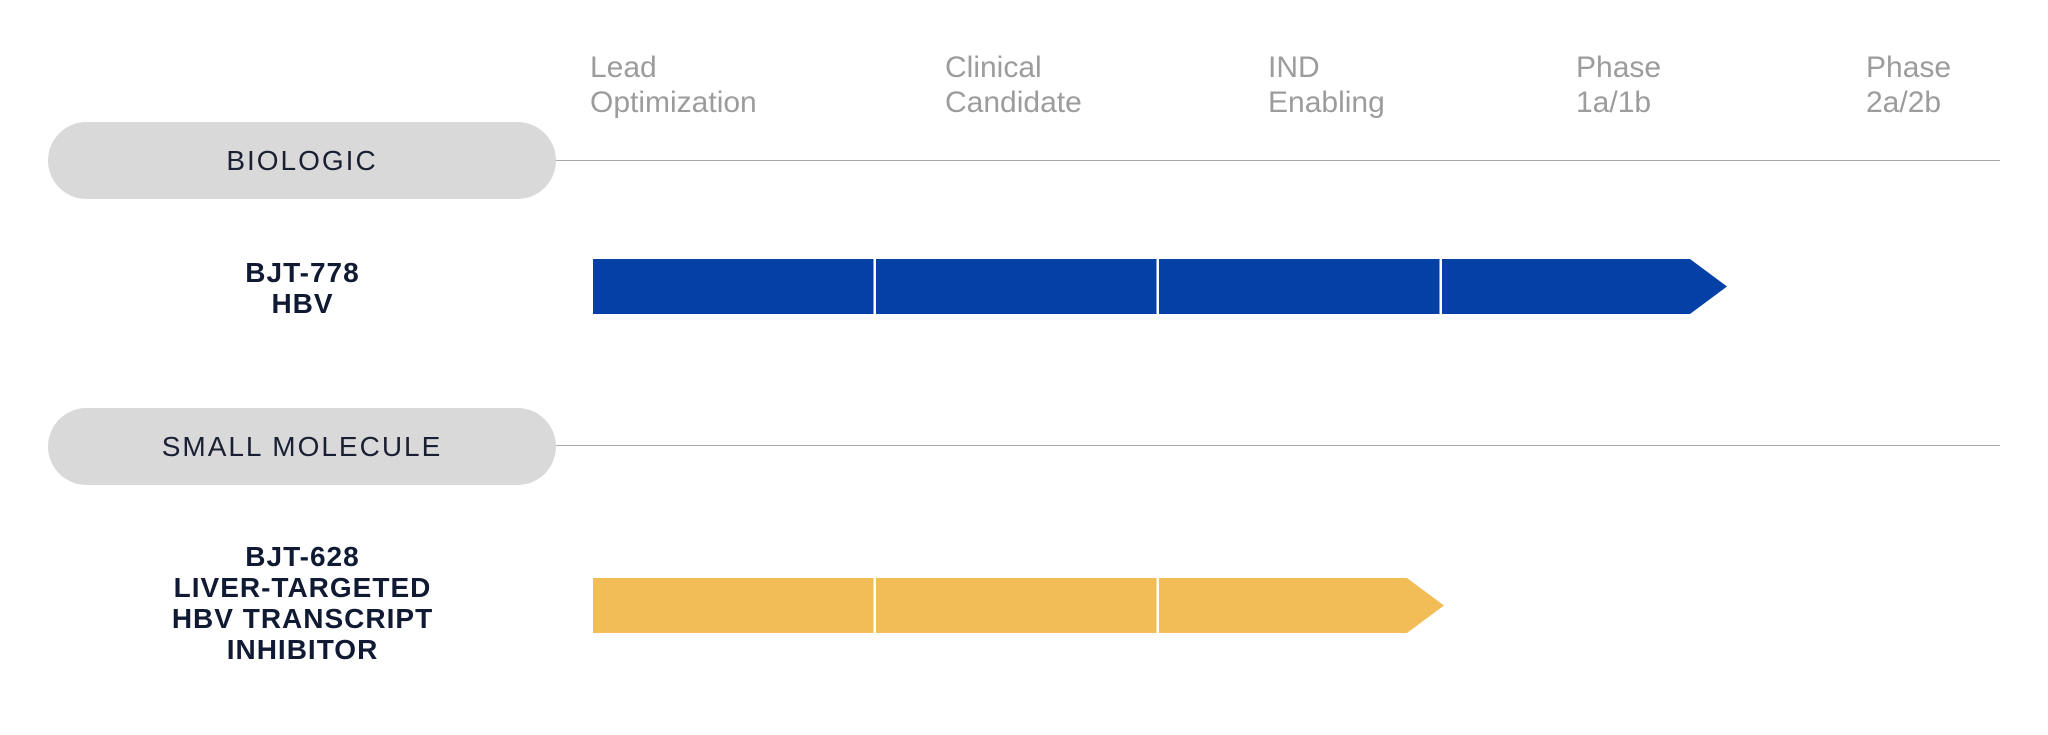 The width and height of the screenshot is (2048, 735). I want to click on phase-header-line1: Clinical, so click(993, 67).